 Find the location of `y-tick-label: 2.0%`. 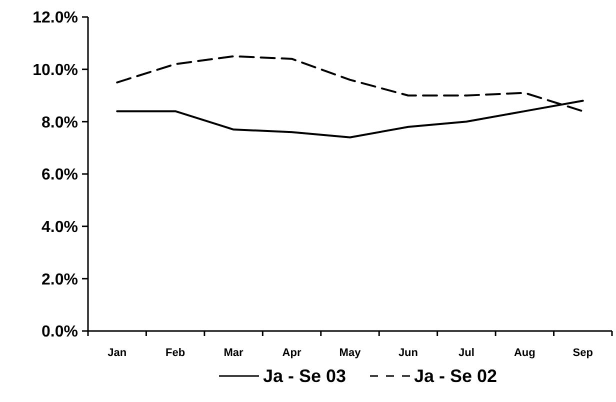

y-tick-label: 2.0% is located at coordinates (60, 279).